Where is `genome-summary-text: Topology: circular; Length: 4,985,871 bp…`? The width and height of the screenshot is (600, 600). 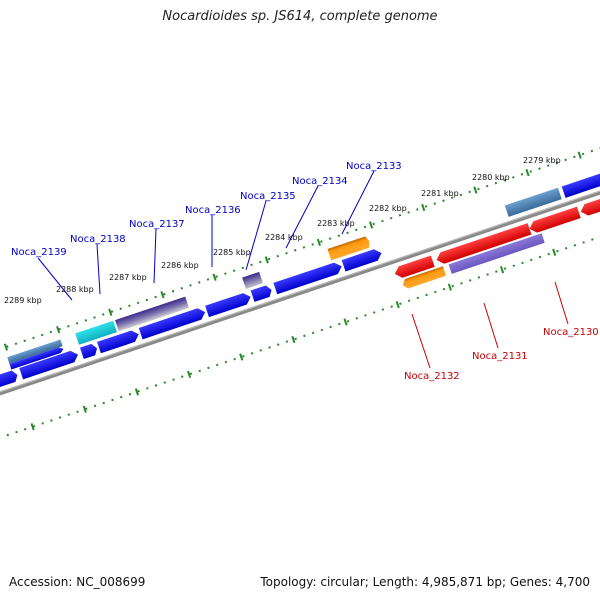
genome-summary-text: Topology: circular; Length: 4,985,871 bp… is located at coordinates (425, 582).